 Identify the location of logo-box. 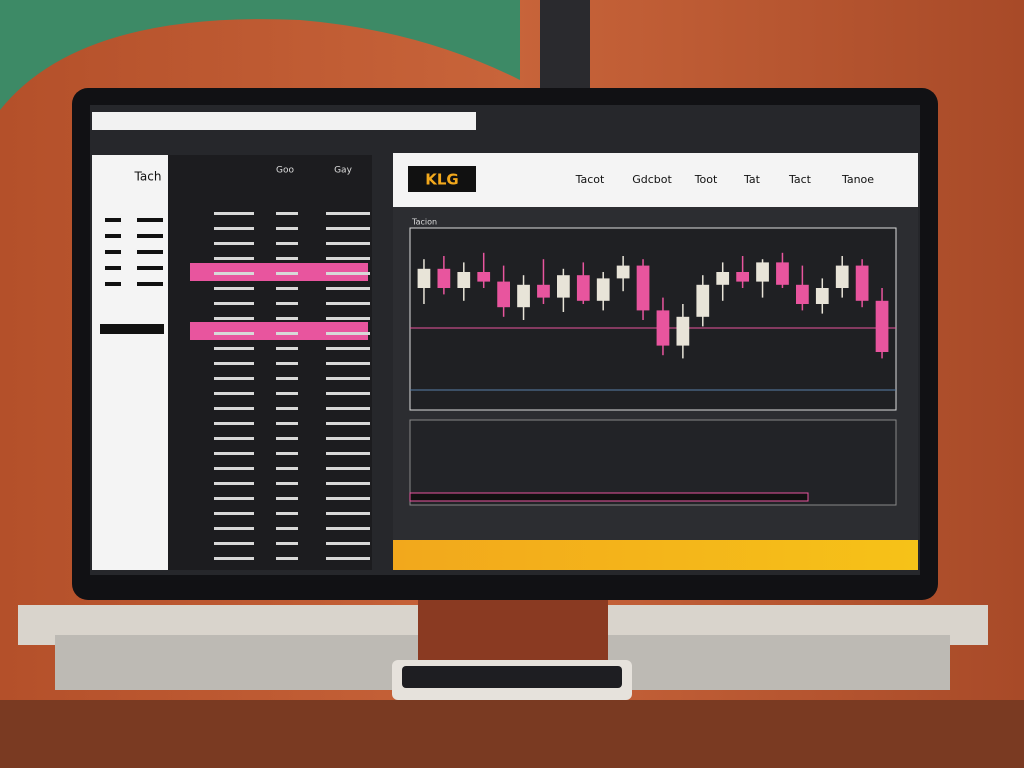
(442, 179).